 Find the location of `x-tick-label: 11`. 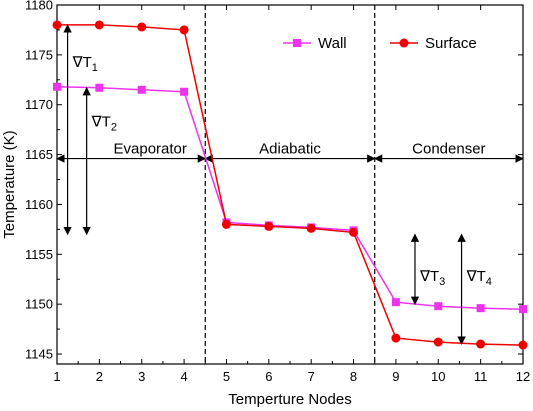

x-tick-label: 11 is located at coordinates (481, 376).